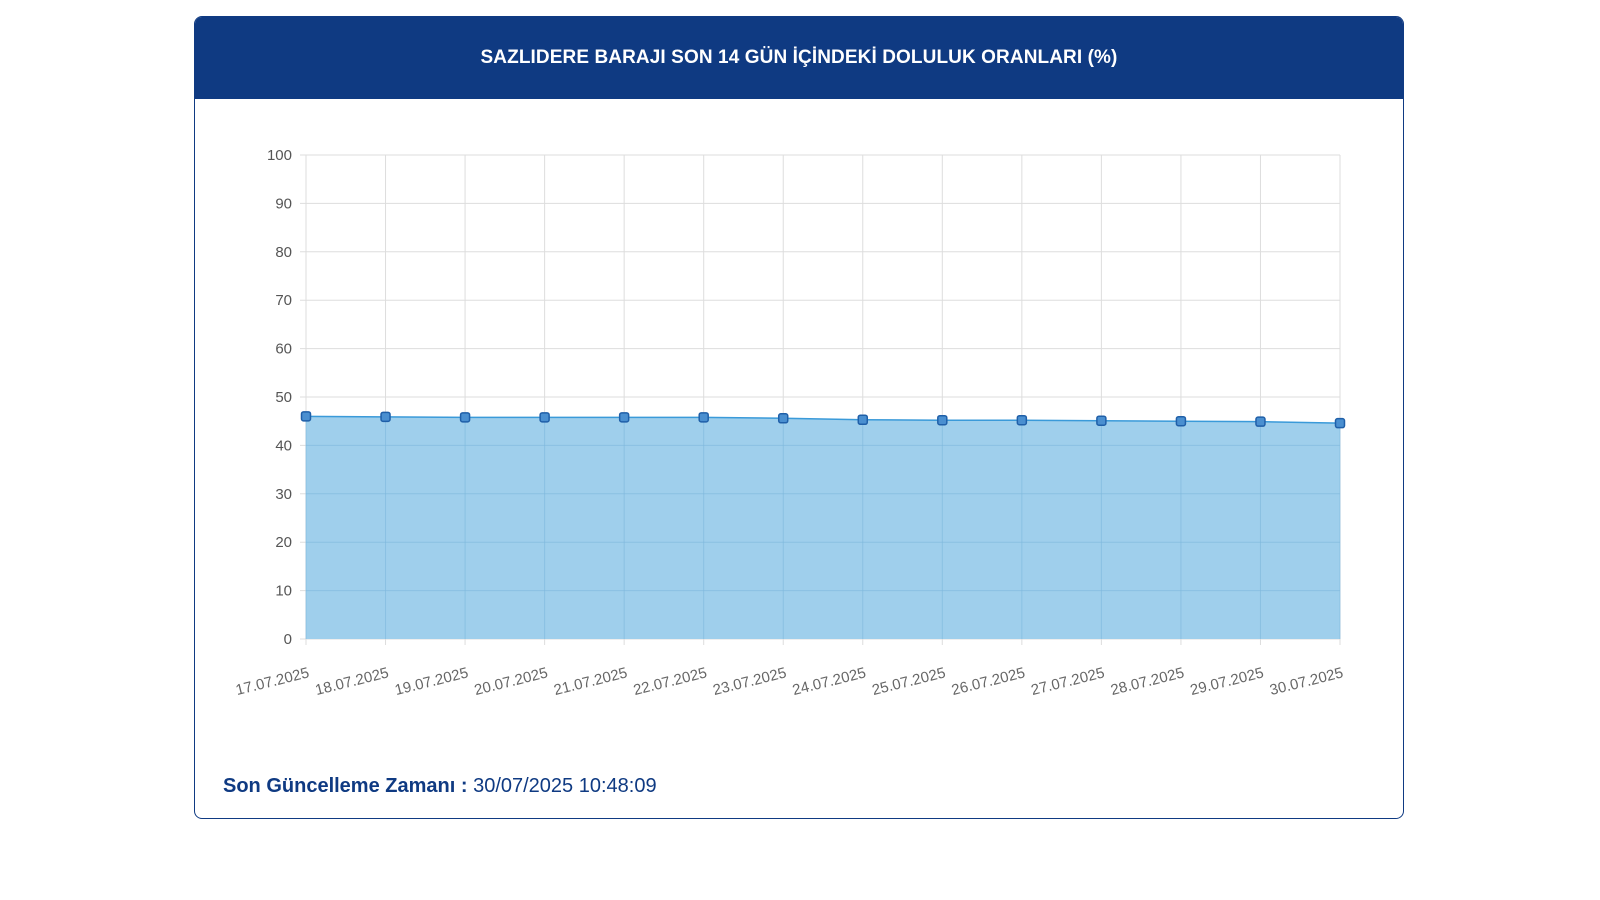  Describe the element at coordinates (1147, 681) in the screenshot. I see `x-tick-label: 28.07.2025` at that location.